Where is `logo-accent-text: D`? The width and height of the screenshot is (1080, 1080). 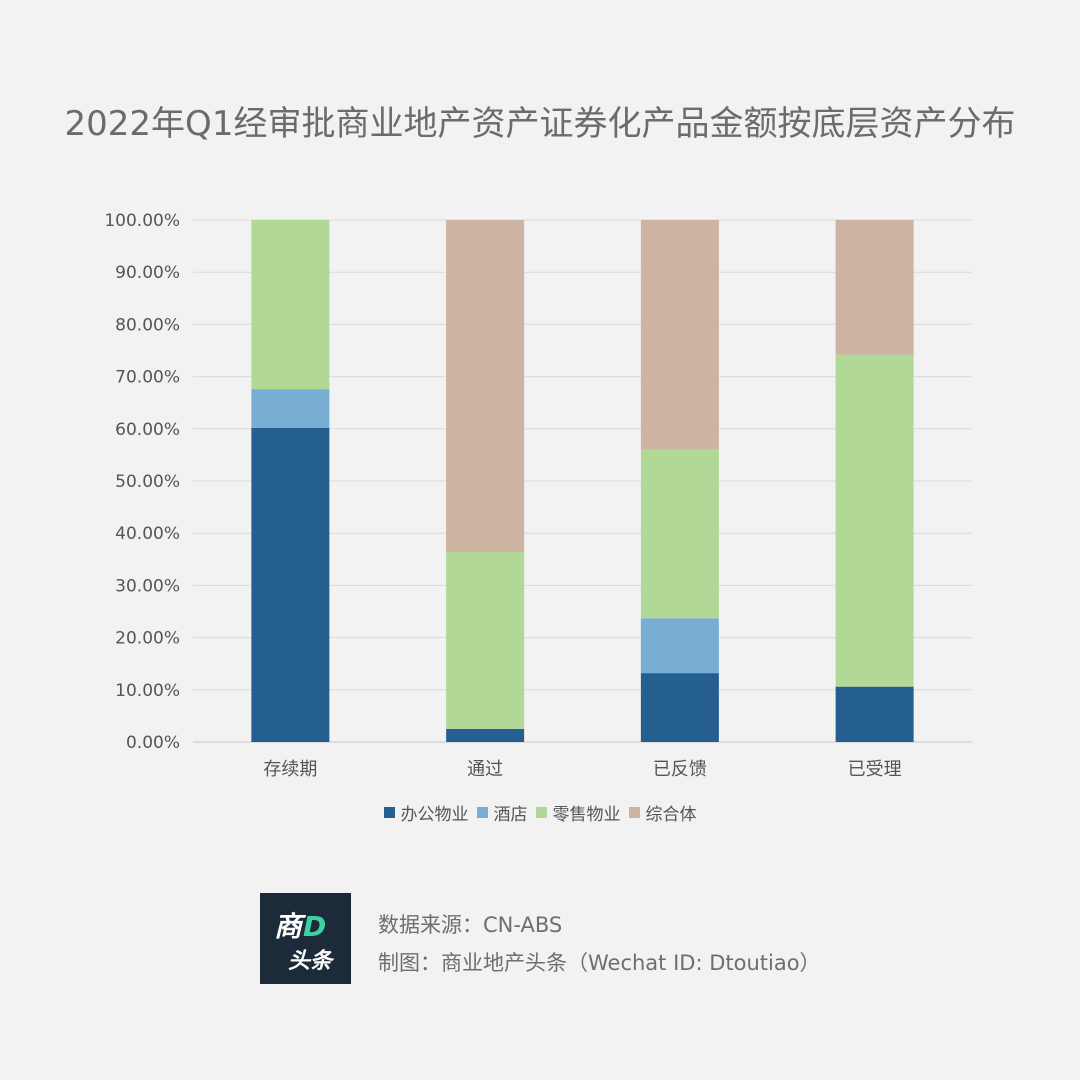 logo-accent-text: D is located at coordinates (315, 926).